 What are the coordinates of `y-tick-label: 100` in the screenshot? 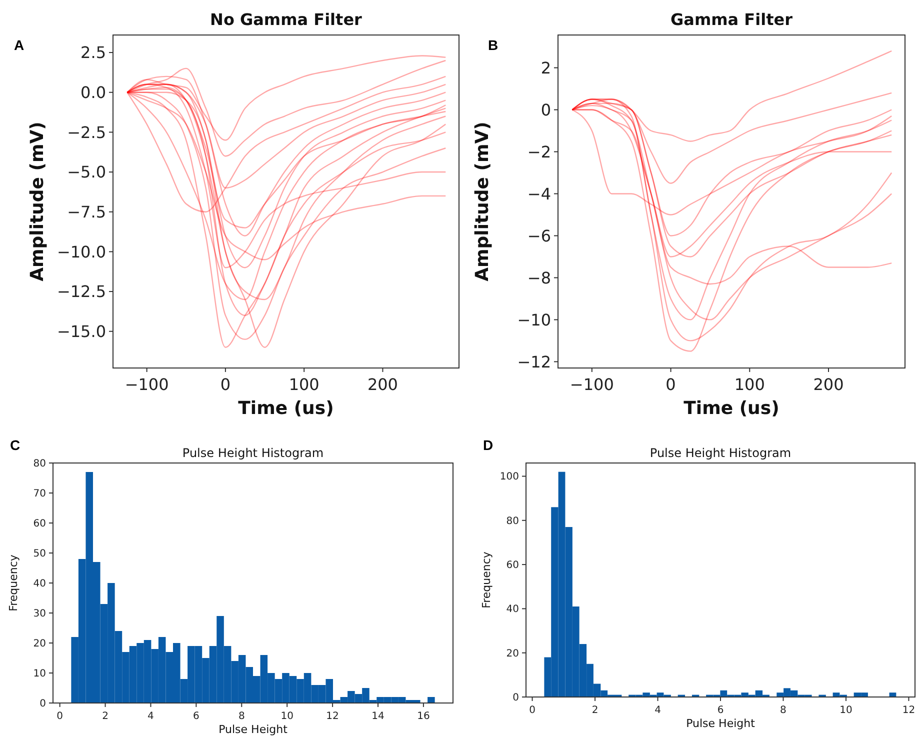 It's located at (509, 477).